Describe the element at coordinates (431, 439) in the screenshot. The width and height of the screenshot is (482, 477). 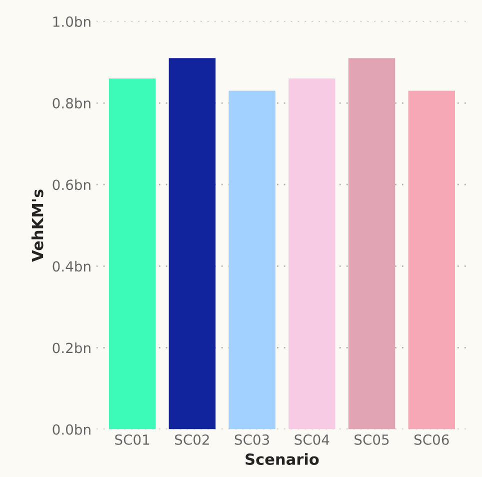
I see `x-tick-label: SC06` at that location.